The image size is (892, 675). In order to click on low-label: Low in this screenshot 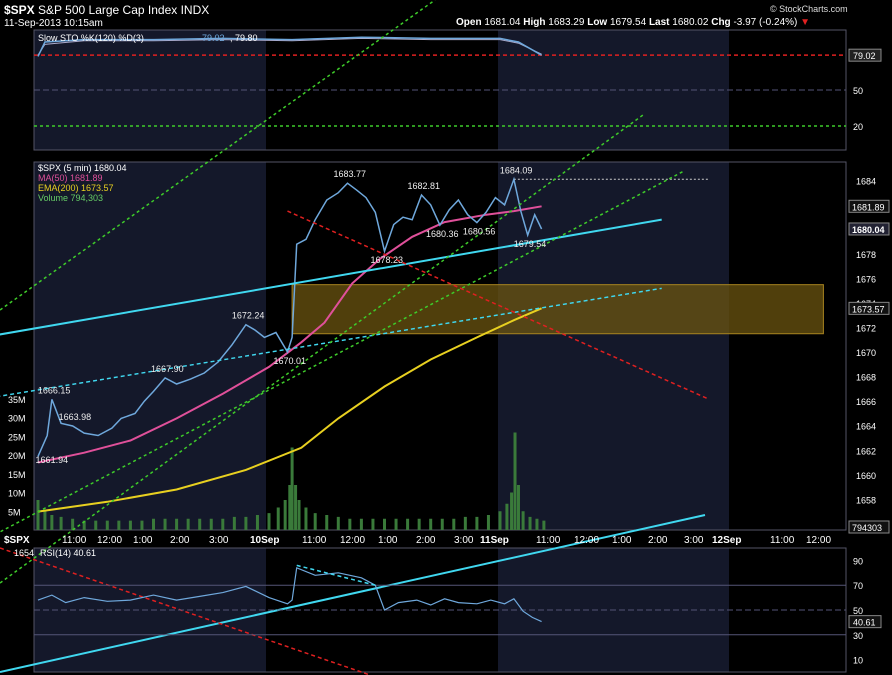, I will do `click(597, 22)`.